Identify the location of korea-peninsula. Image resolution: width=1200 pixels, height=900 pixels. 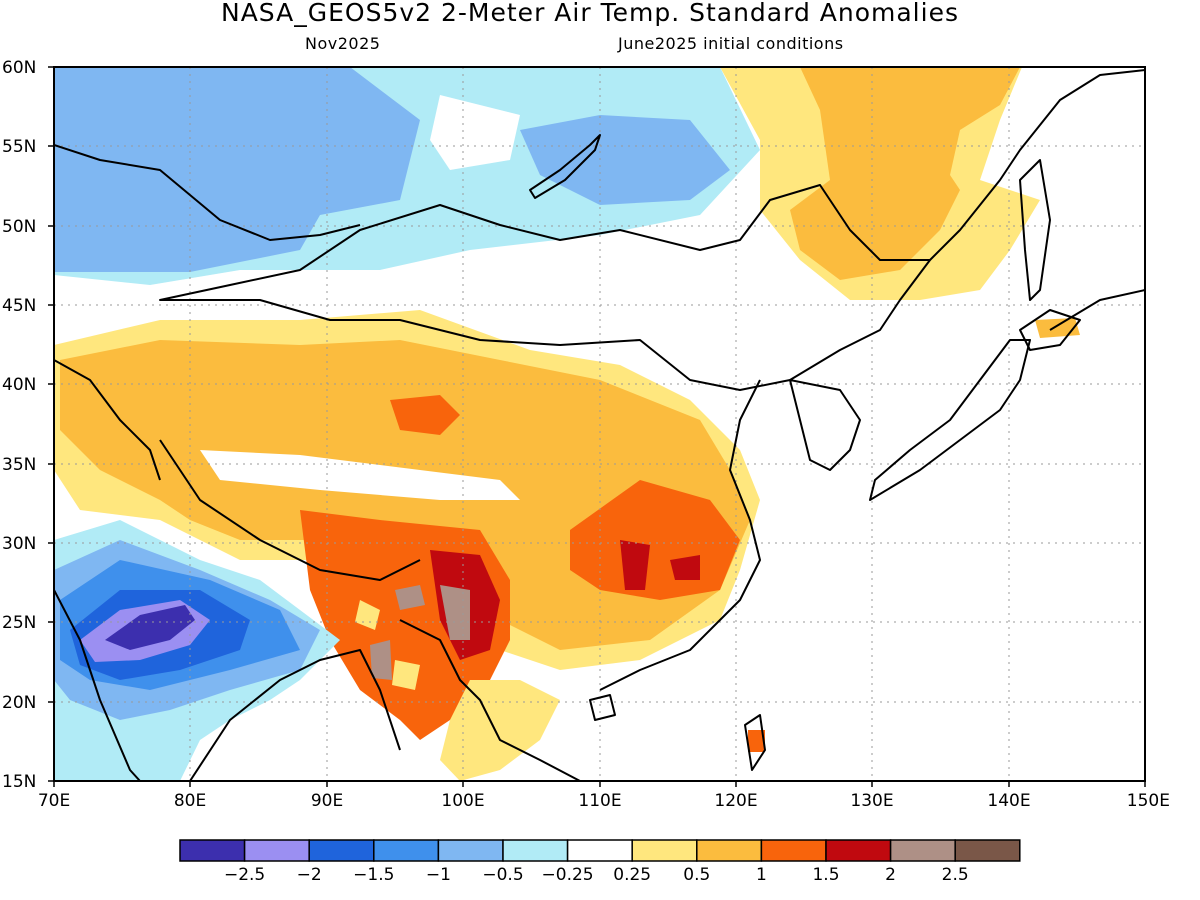
(825, 425).